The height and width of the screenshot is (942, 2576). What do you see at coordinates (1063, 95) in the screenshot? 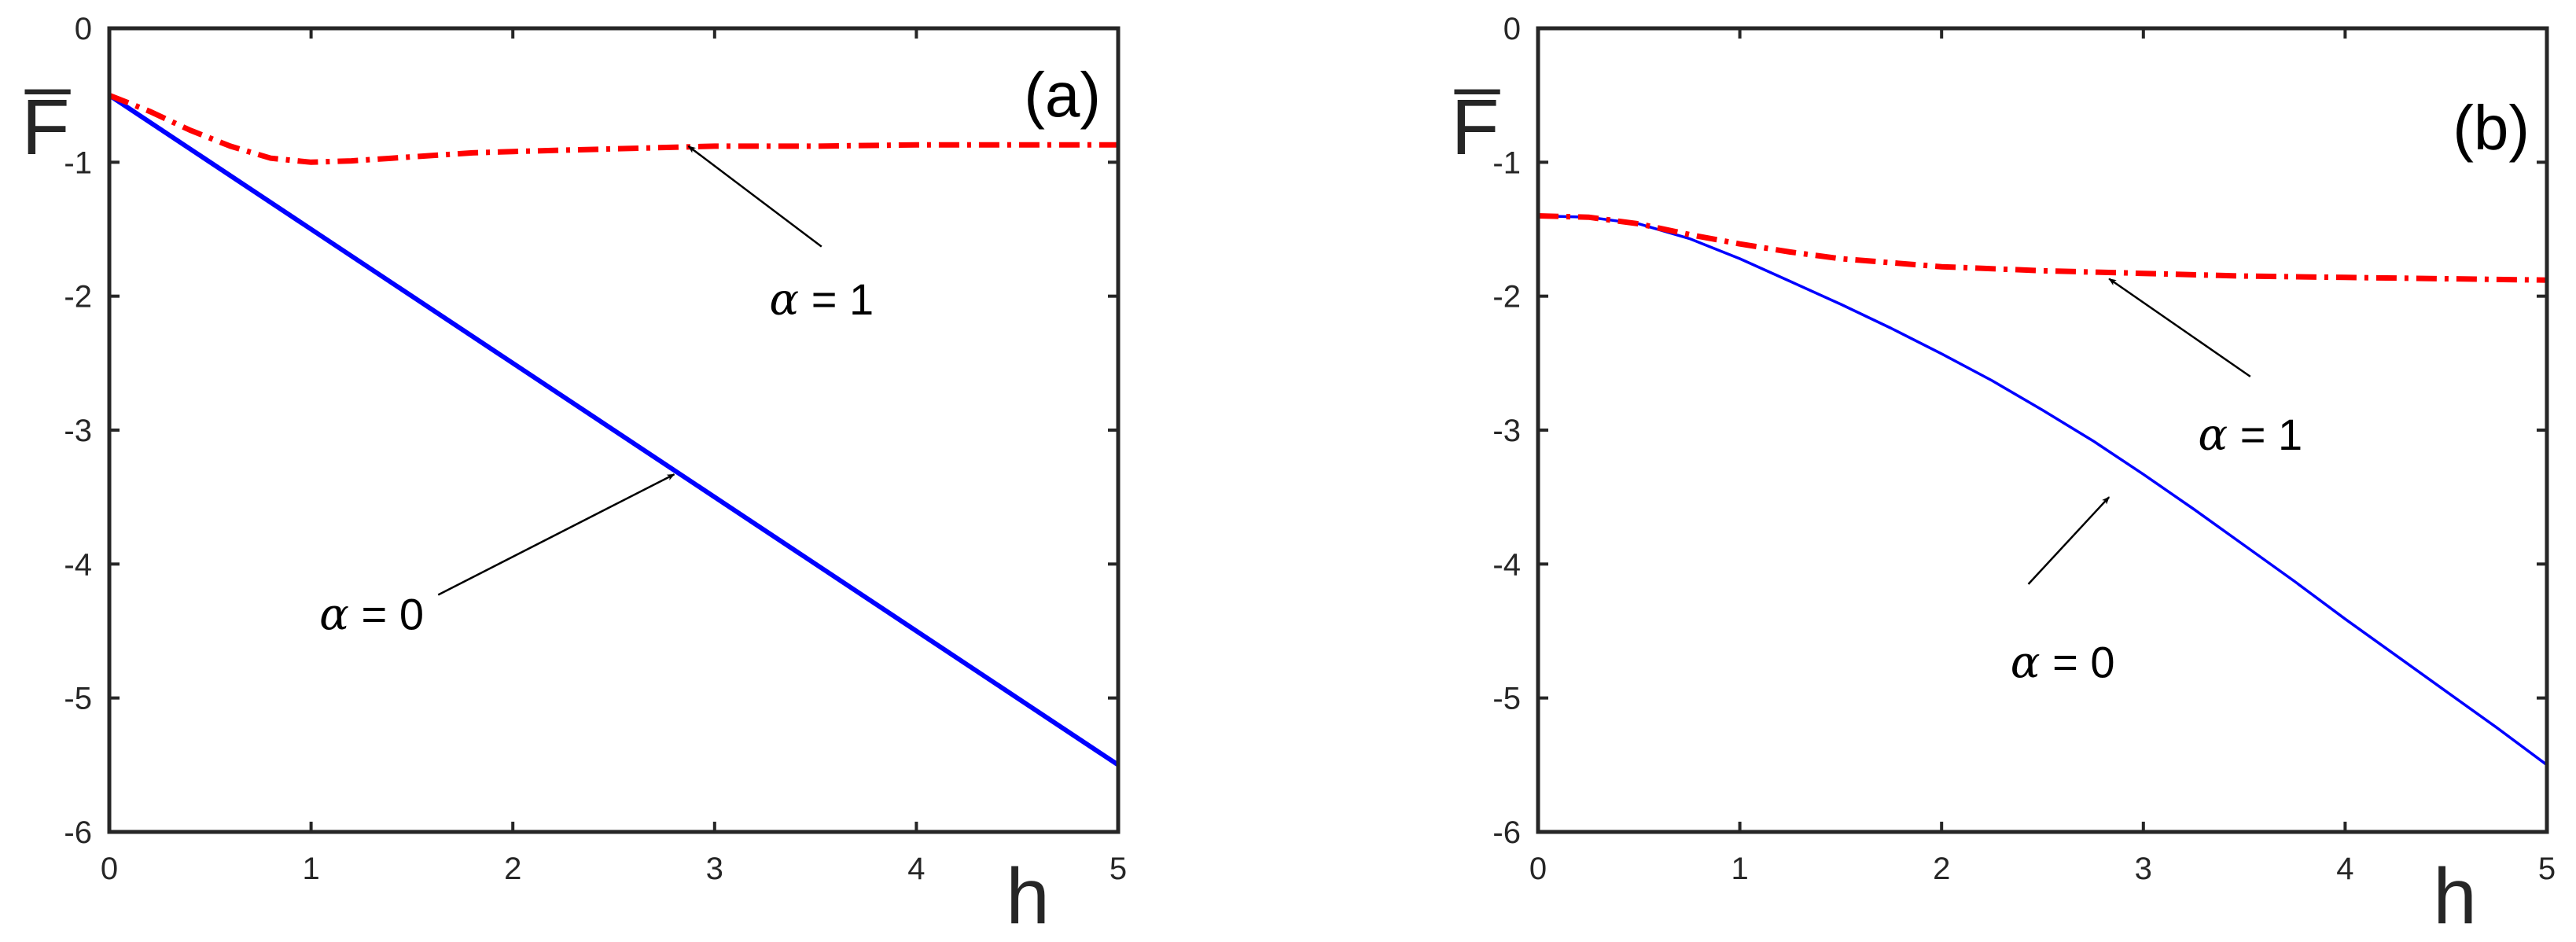
I see `panel-label: (a)` at bounding box center [1063, 95].